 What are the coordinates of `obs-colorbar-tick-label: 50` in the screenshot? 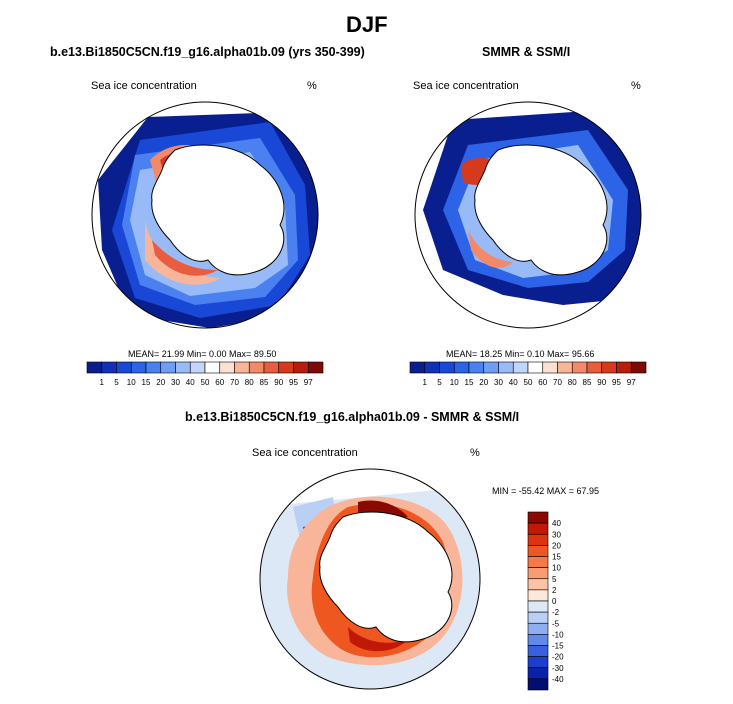 It's located at (528, 382).